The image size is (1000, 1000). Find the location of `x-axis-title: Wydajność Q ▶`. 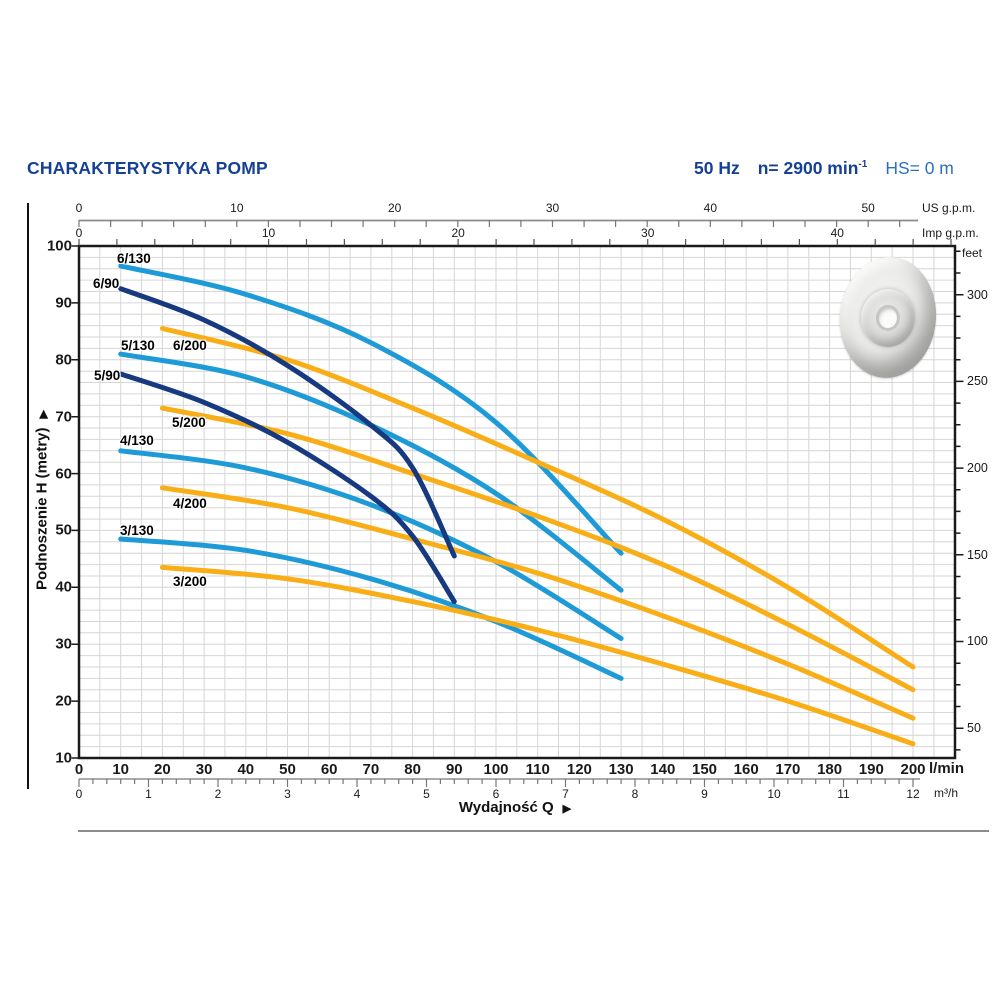

x-axis-title: Wydajność Q ▶ is located at coordinates (515, 807).